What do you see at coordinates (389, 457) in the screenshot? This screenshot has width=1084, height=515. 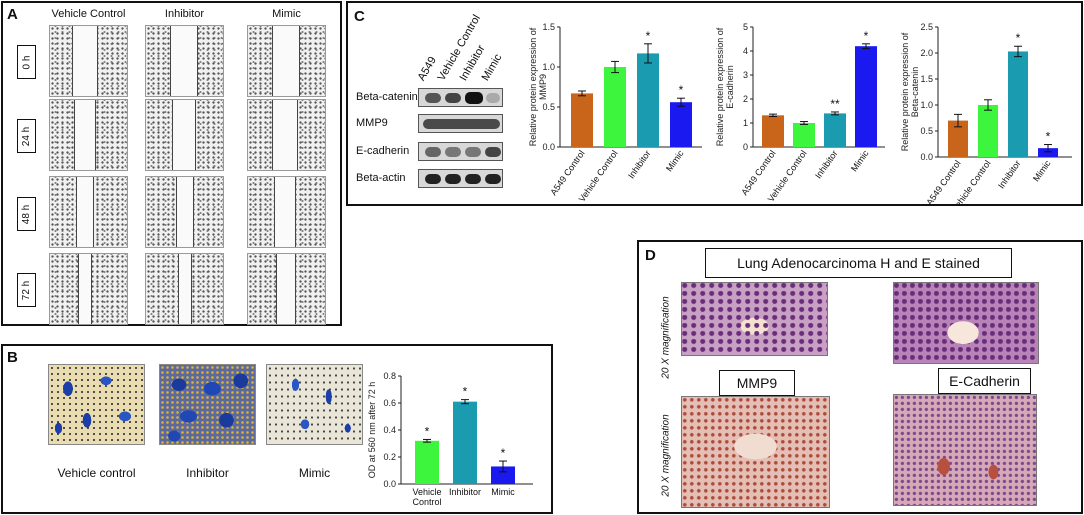 I see `y-tick-label: 0.2` at bounding box center [389, 457].